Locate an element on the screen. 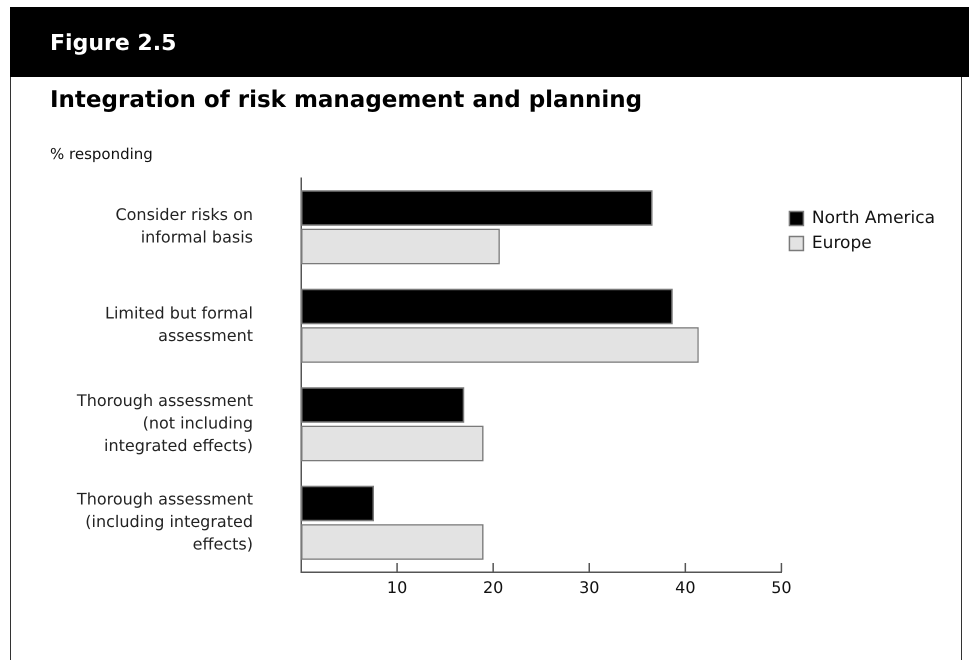 The width and height of the screenshot is (969, 660). y-tick-label: Limited but formal assessment is located at coordinates (179, 325).